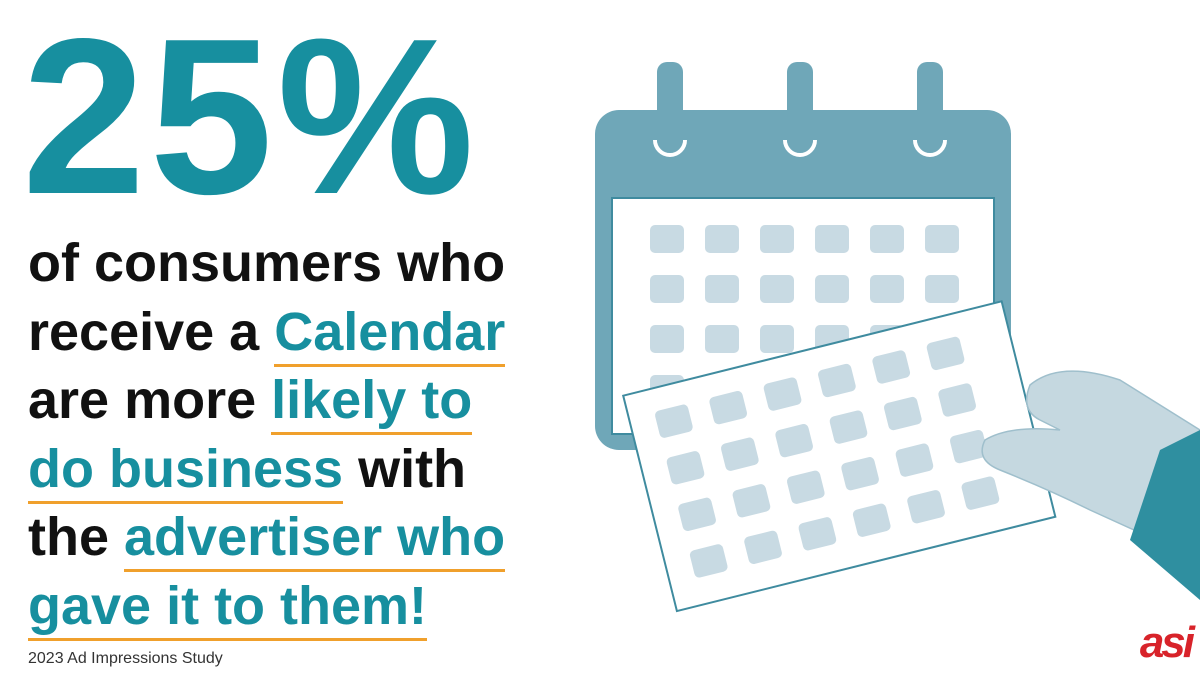  What do you see at coordinates (250, 120) in the screenshot?
I see `headline: 25%` at bounding box center [250, 120].